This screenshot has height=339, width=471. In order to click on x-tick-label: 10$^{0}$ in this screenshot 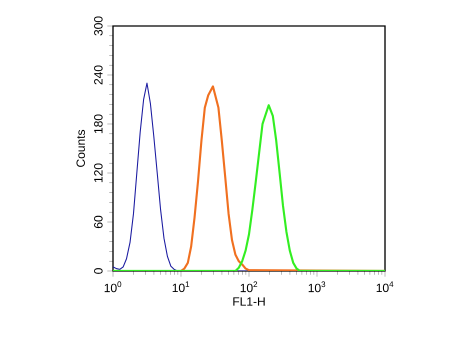, I will do `click(113, 286)`.